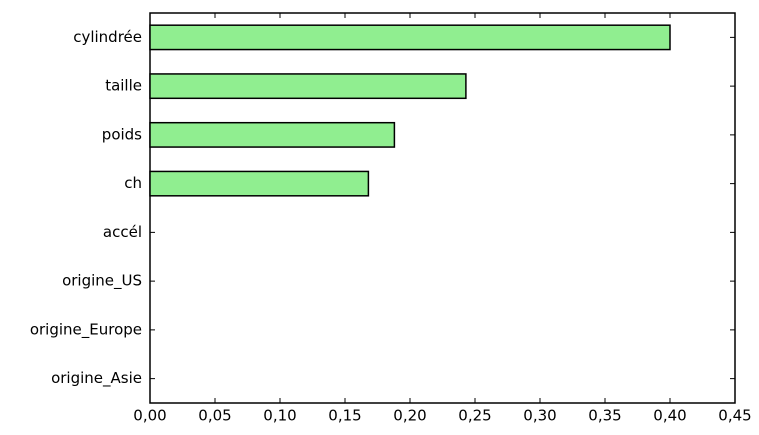 This screenshot has width=759, height=435. I want to click on y-tick-label: origine_Europe, so click(86, 329).